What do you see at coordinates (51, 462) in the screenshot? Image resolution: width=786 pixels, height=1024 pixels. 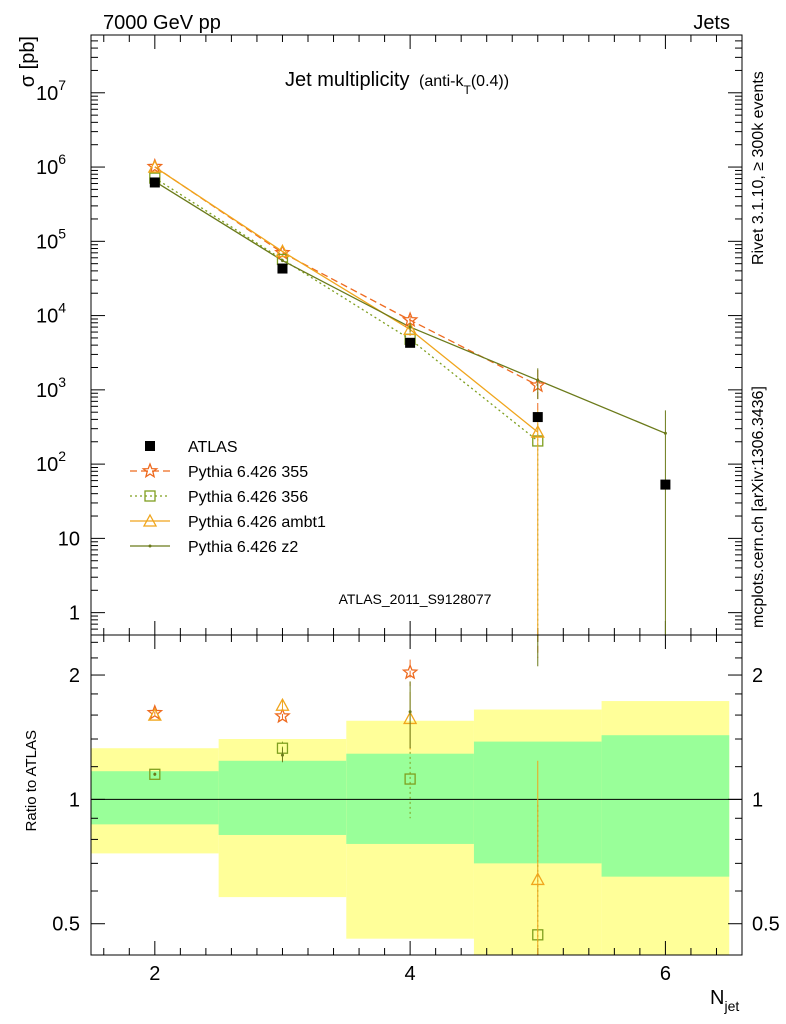 I see `y-tick-label-top: 10²` at bounding box center [51, 462].